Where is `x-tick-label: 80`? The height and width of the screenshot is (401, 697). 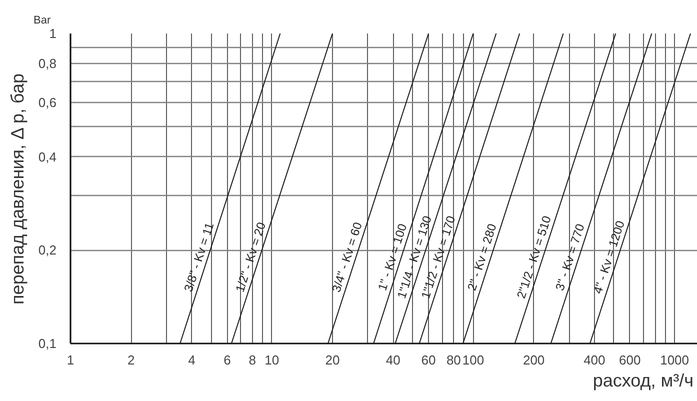 x-tick-label: 80 is located at coordinates (453, 360).